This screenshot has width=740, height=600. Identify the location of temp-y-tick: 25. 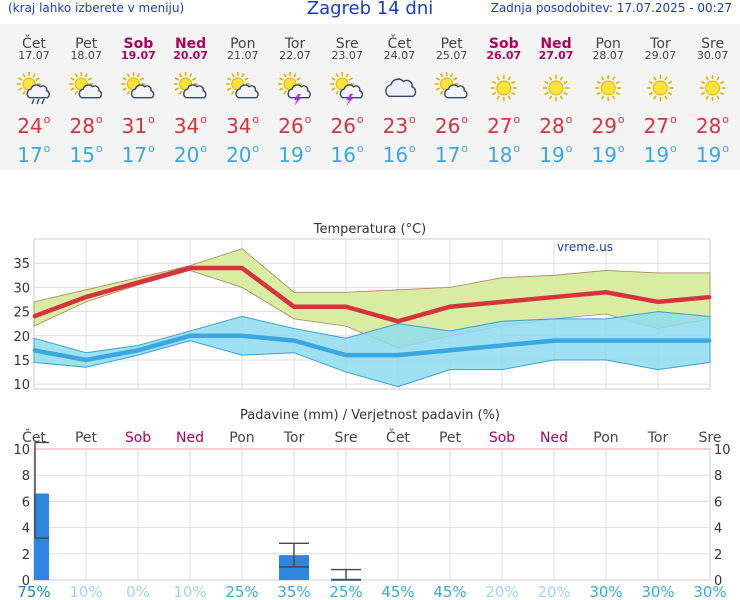
(21, 313).